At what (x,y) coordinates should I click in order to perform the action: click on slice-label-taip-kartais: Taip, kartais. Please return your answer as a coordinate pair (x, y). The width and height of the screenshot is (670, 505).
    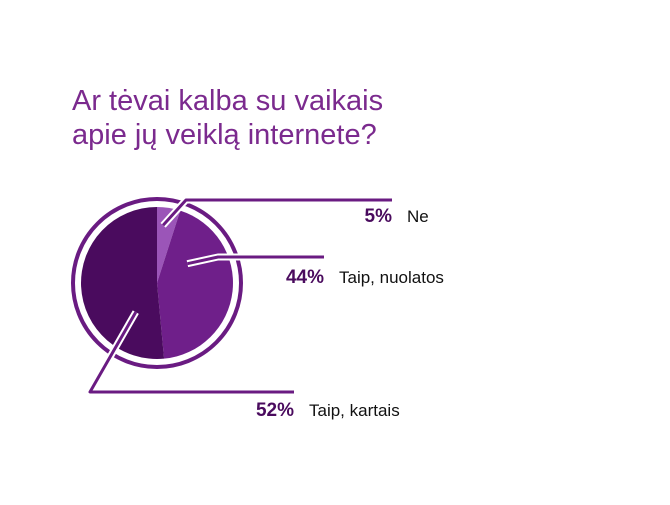
    Looking at the image, I should click on (354, 410).